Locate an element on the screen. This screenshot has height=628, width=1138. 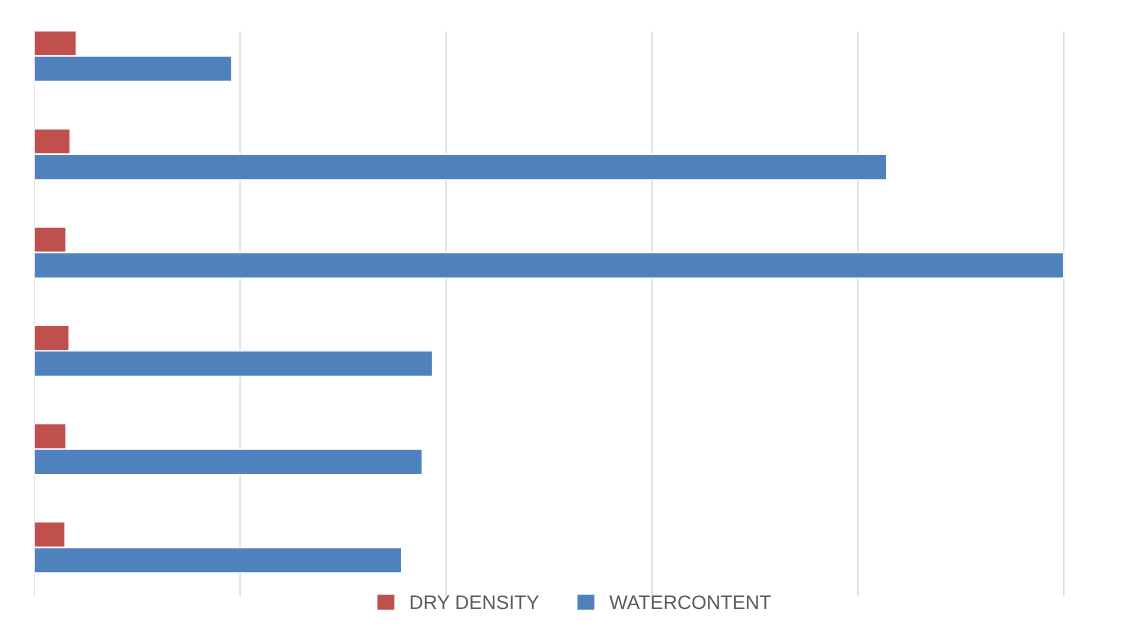
legend-label: DRY DENSITY is located at coordinates (474, 602).